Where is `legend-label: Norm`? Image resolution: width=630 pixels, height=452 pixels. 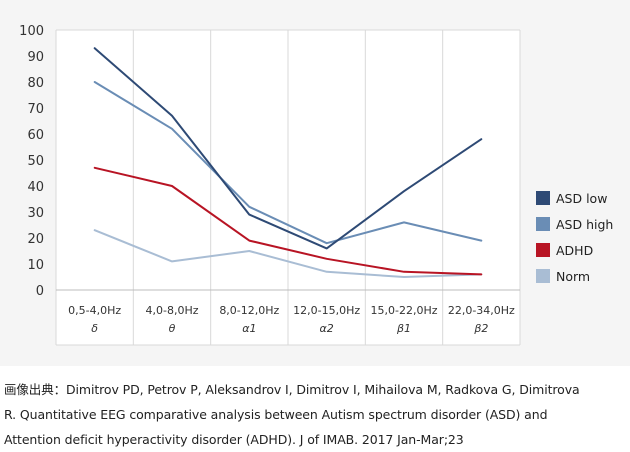 legend-label: Norm is located at coordinates (573, 276).